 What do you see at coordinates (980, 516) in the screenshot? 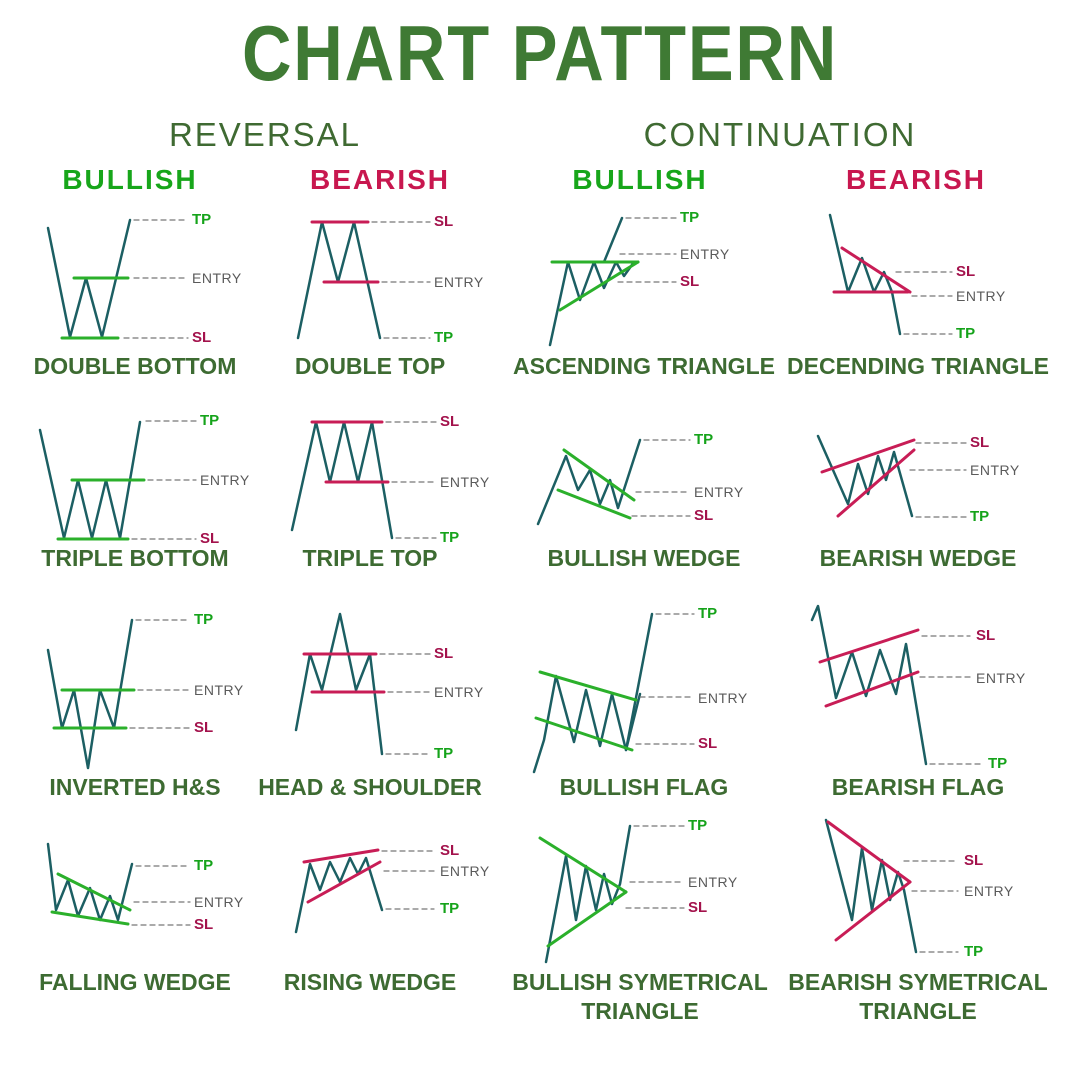
I see `bearish-wedge-tp-label: TP` at bounding box center [980, 516].